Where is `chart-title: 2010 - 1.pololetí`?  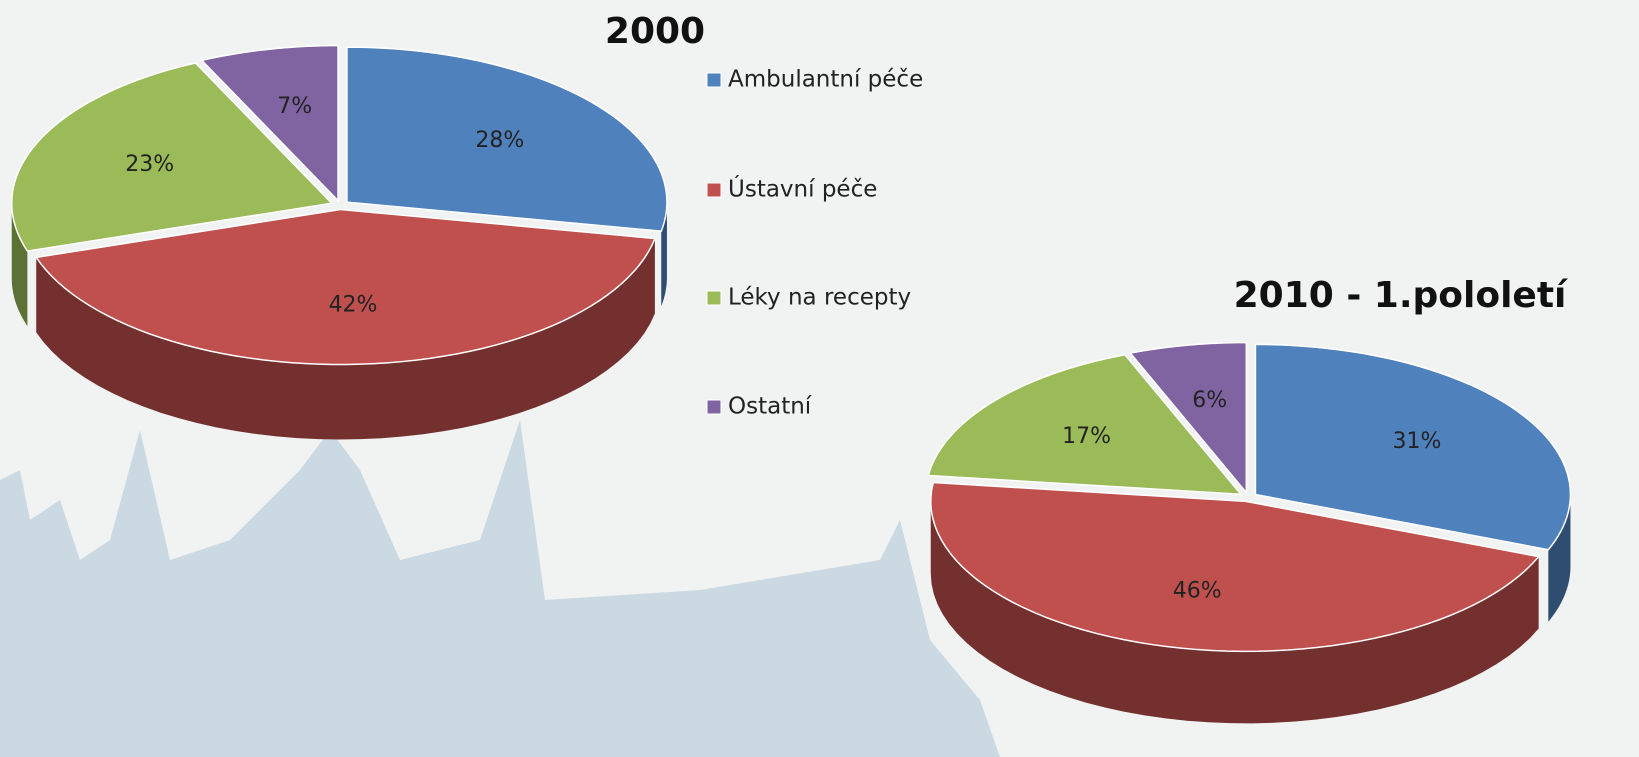
chart-title: 2010 - 1.pololetí is located at coordinates (1401, 295).